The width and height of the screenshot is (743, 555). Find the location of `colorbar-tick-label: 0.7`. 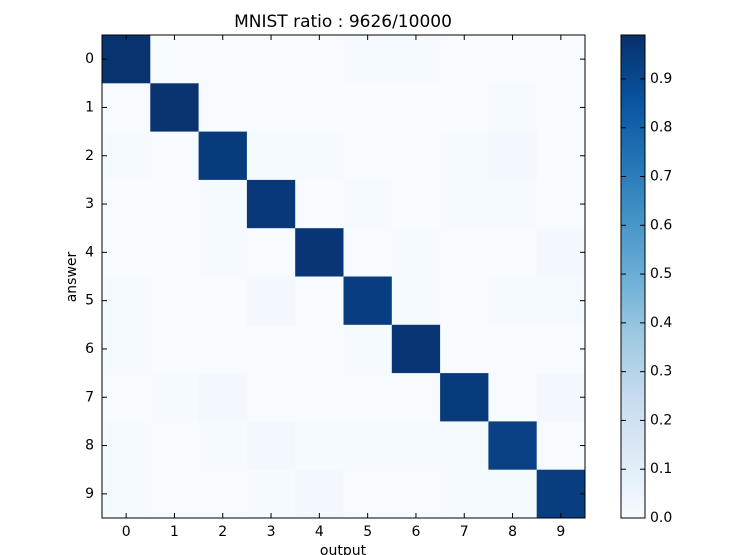

colorbar-tick-label: 0.7 is located at coordinates (661, 176).